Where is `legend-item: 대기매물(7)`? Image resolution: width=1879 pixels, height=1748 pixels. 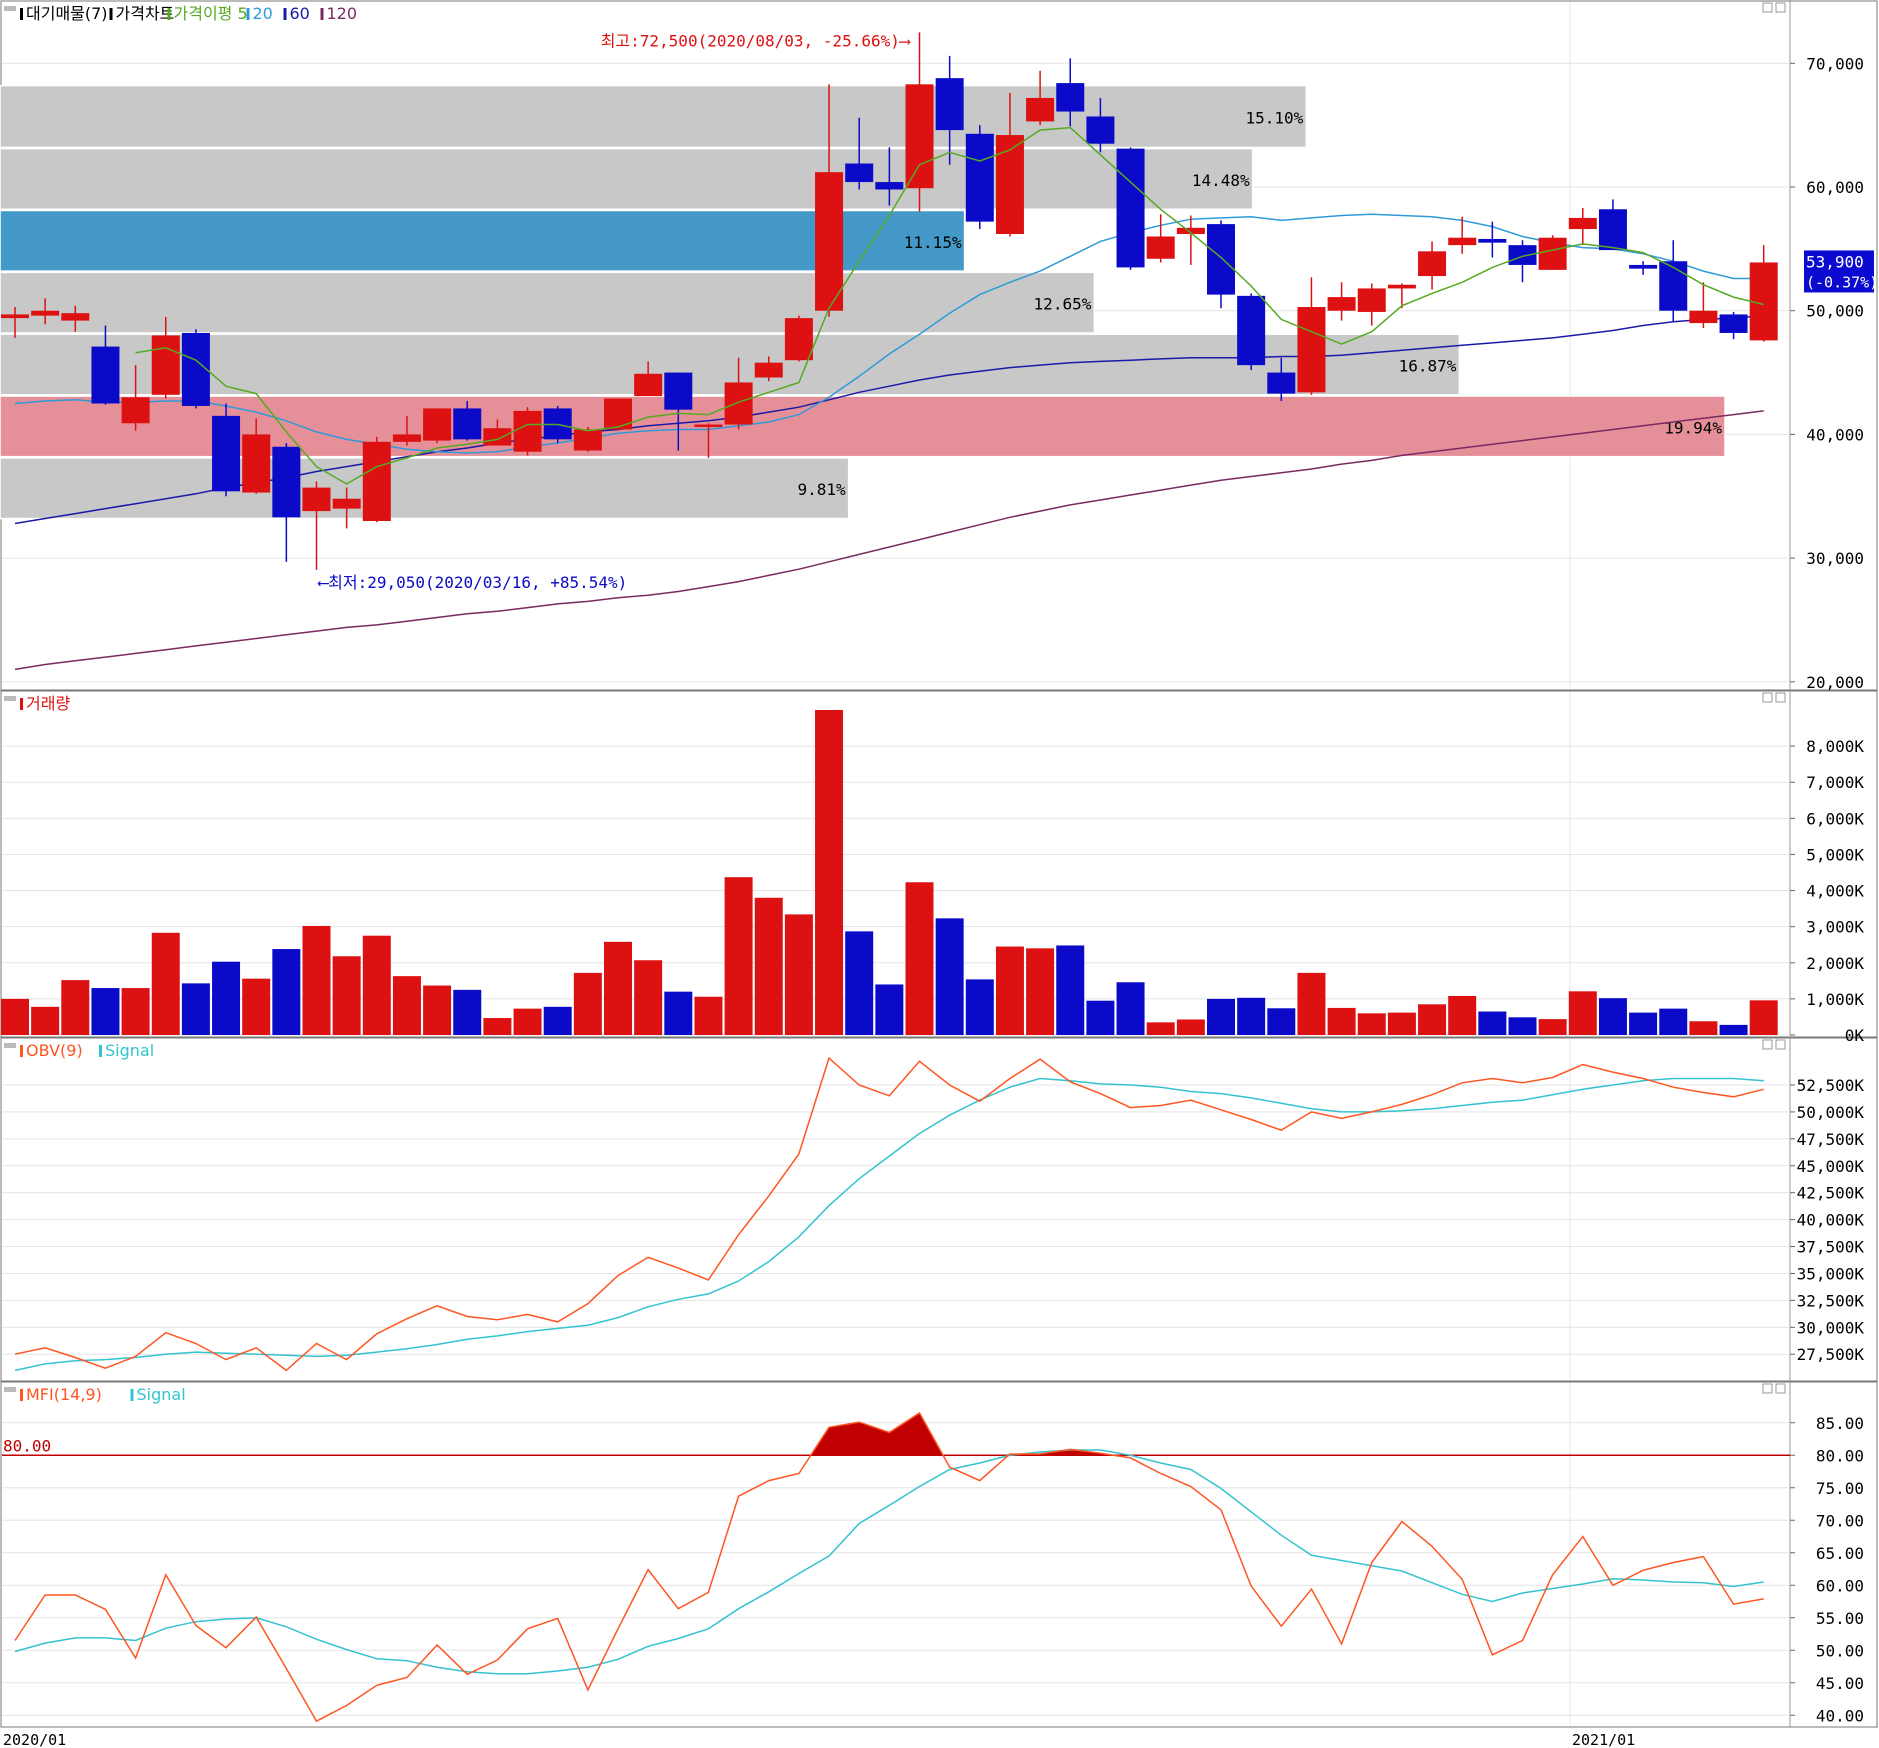
legend-item: 대기매물(7) is located at coordinates (67, 13).